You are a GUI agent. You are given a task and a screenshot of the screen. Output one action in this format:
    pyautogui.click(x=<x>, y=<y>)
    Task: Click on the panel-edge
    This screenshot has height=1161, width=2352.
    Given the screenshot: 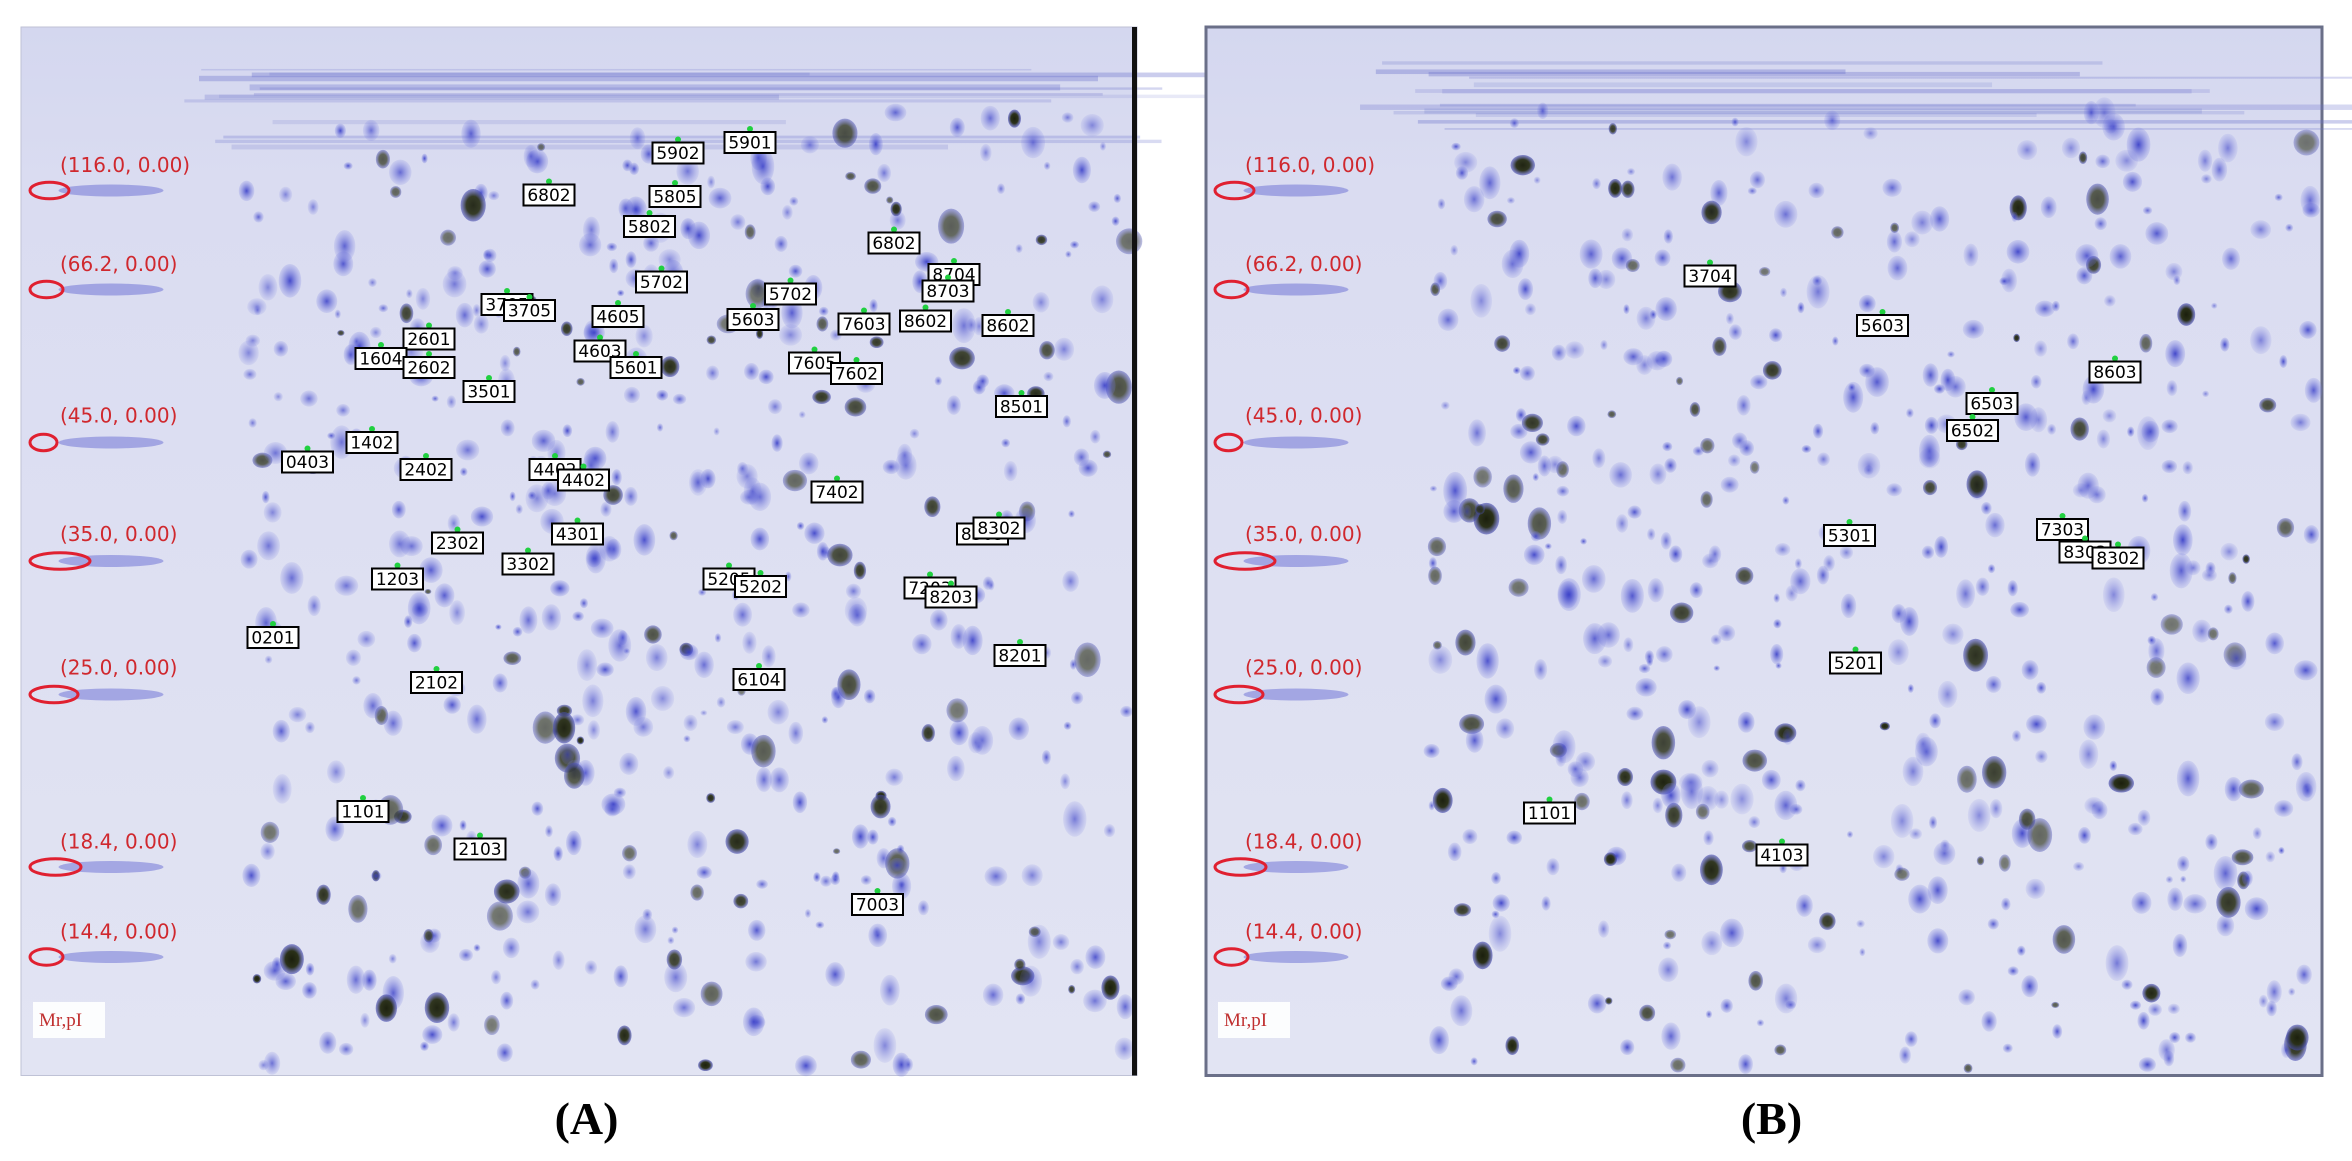 What is the action you would take?
    pyautogui.click(x=1134, y=551)
    